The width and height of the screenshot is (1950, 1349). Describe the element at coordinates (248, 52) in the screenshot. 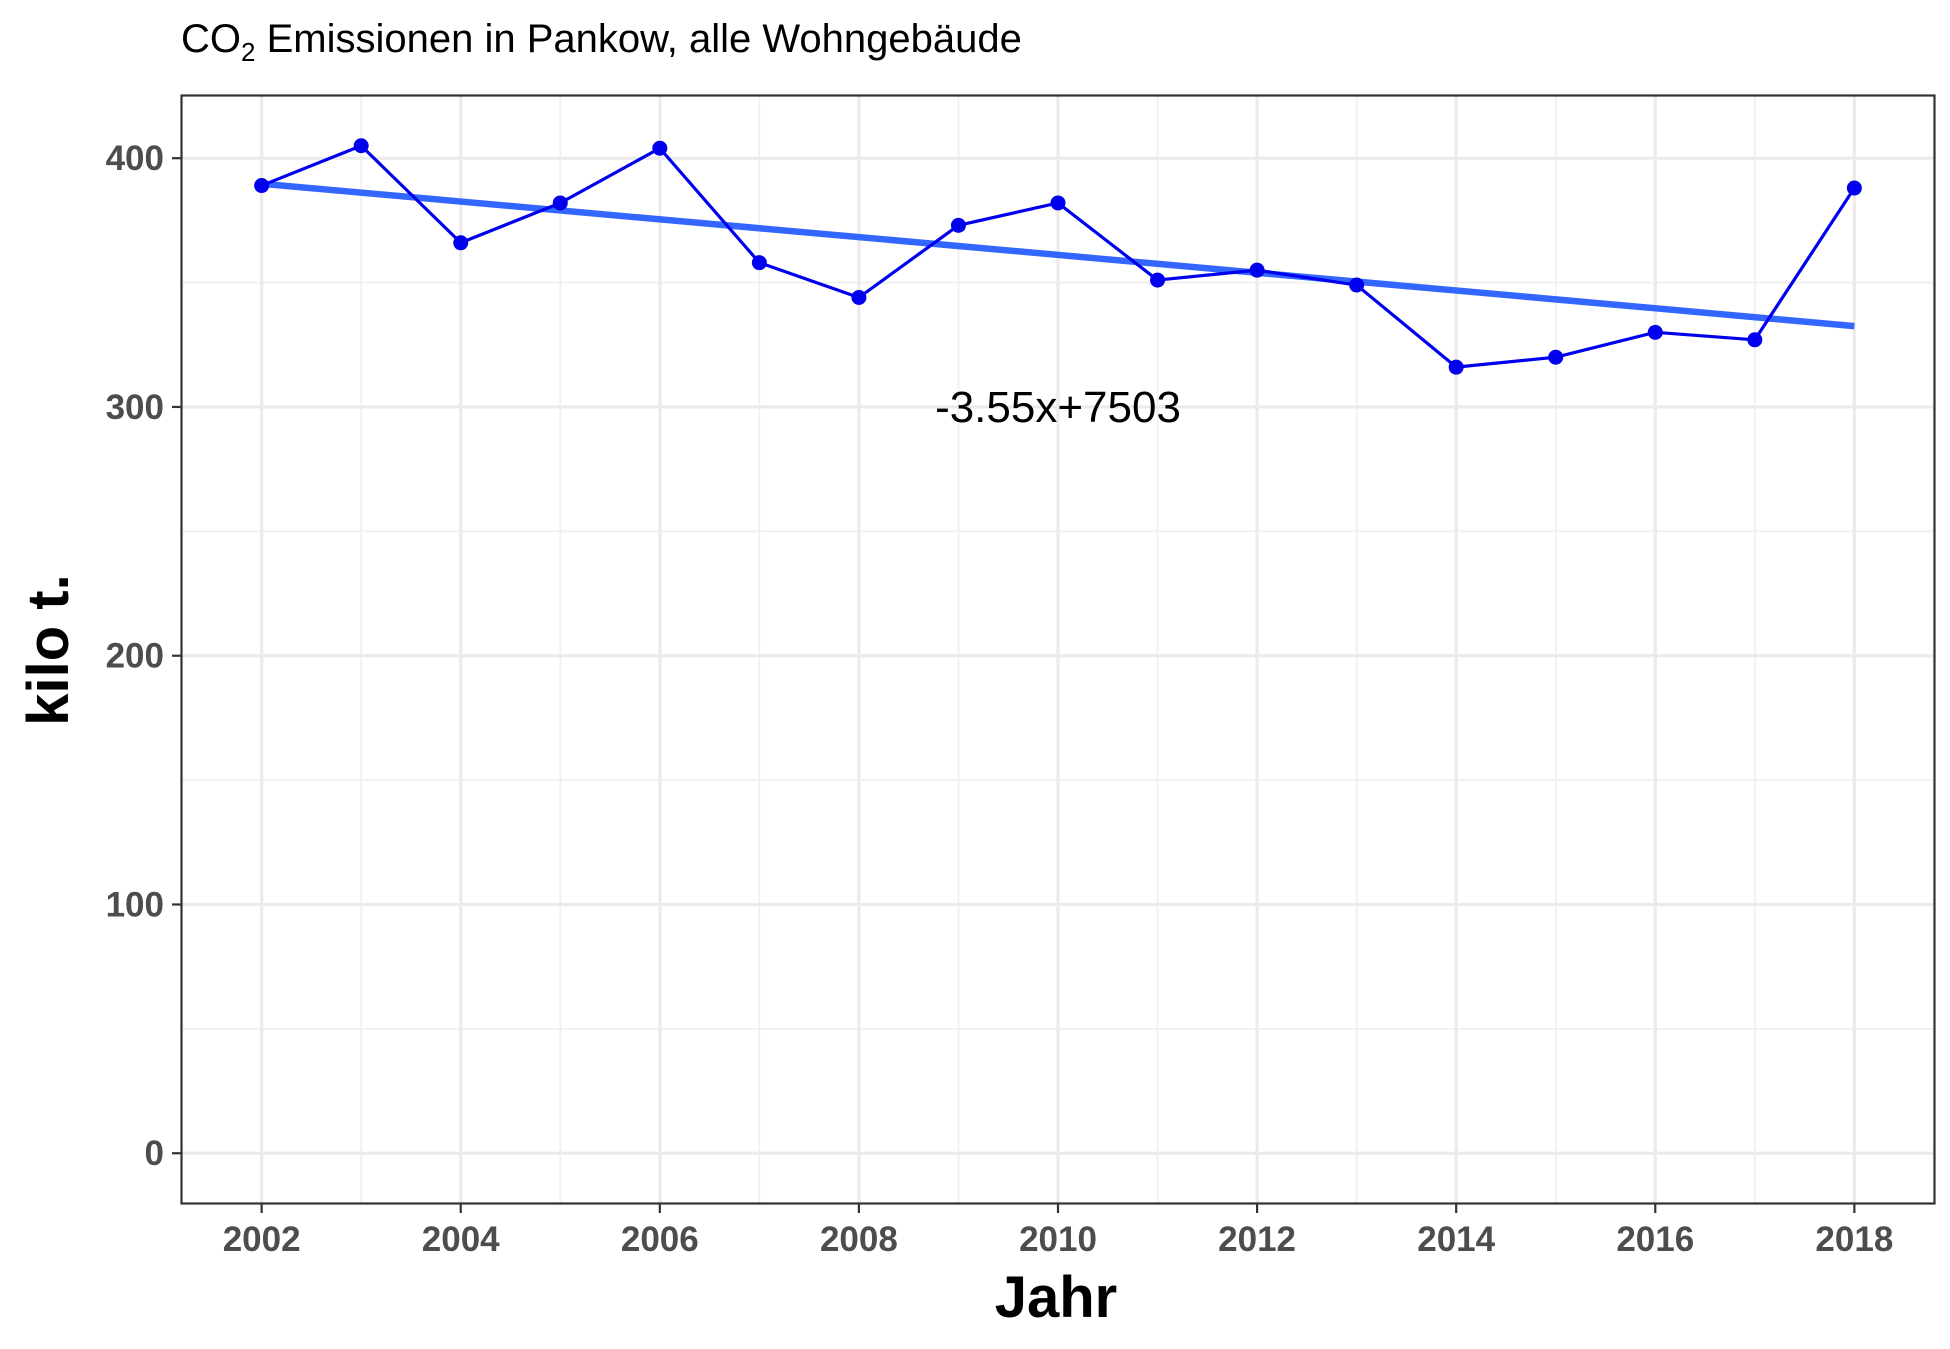

I see `chart-title-subscript: 2` at that location.